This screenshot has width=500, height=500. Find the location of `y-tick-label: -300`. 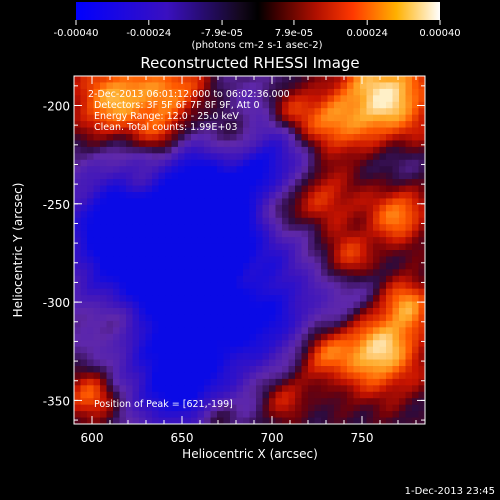

y-tick-label: -300 is located at coordinates (56, 303).